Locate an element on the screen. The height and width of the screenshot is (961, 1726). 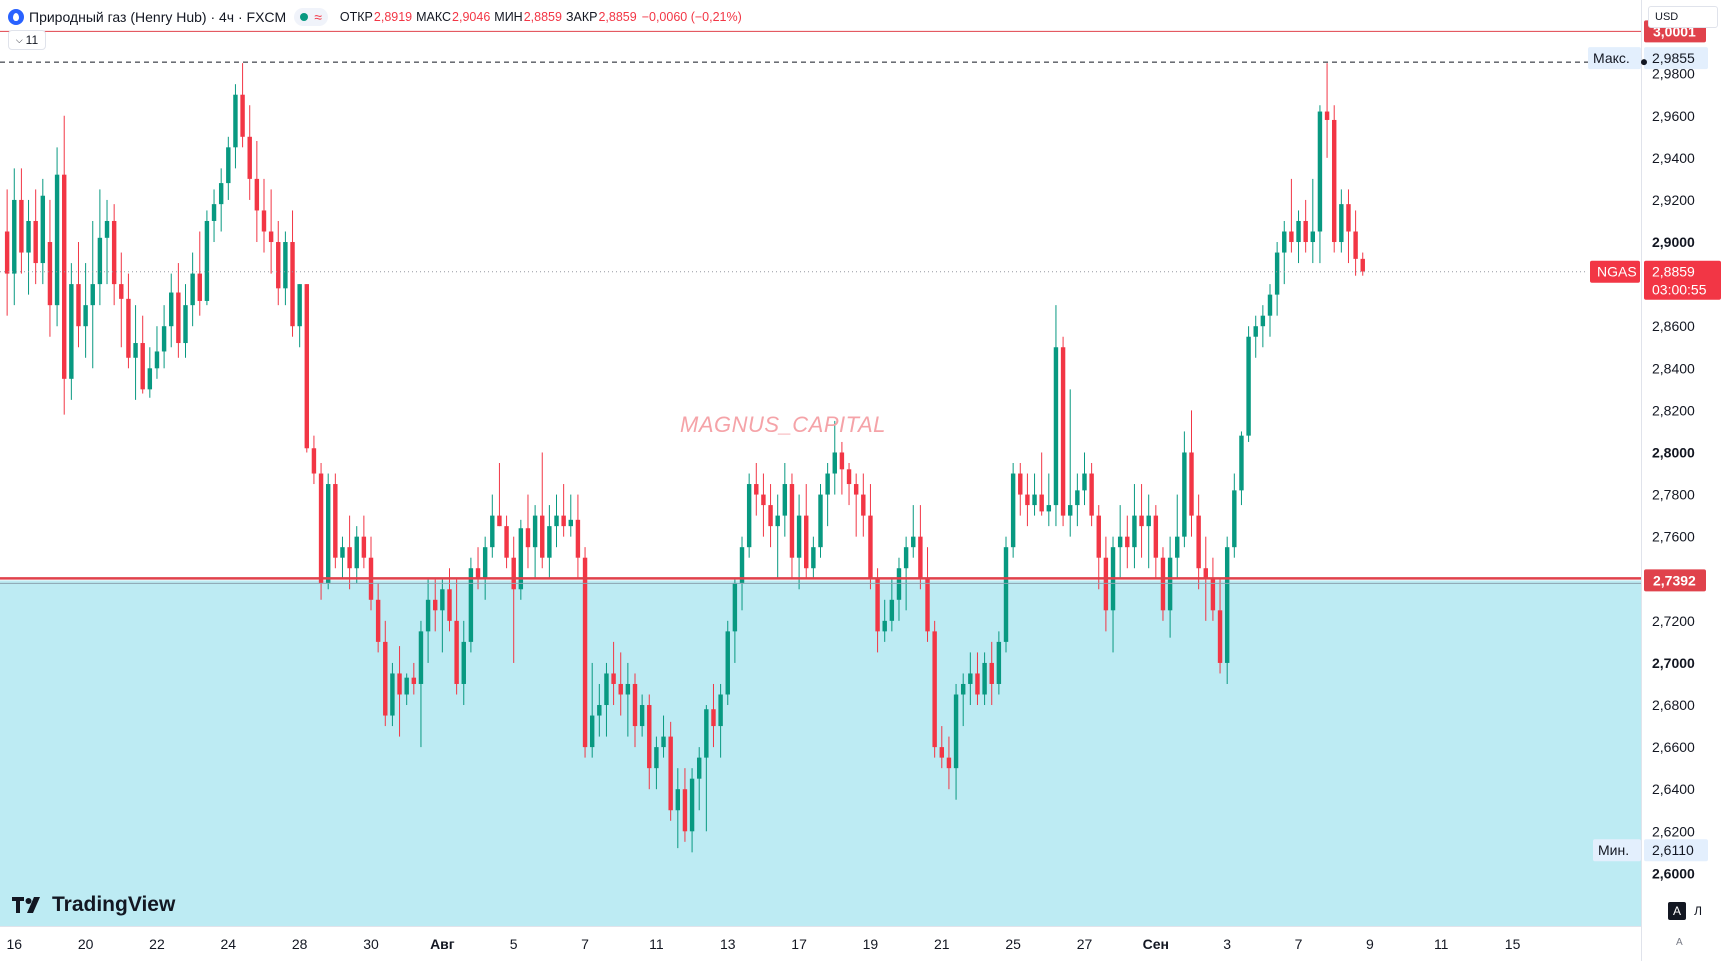
high-mark-bg is located at coordinates (1614, 58).